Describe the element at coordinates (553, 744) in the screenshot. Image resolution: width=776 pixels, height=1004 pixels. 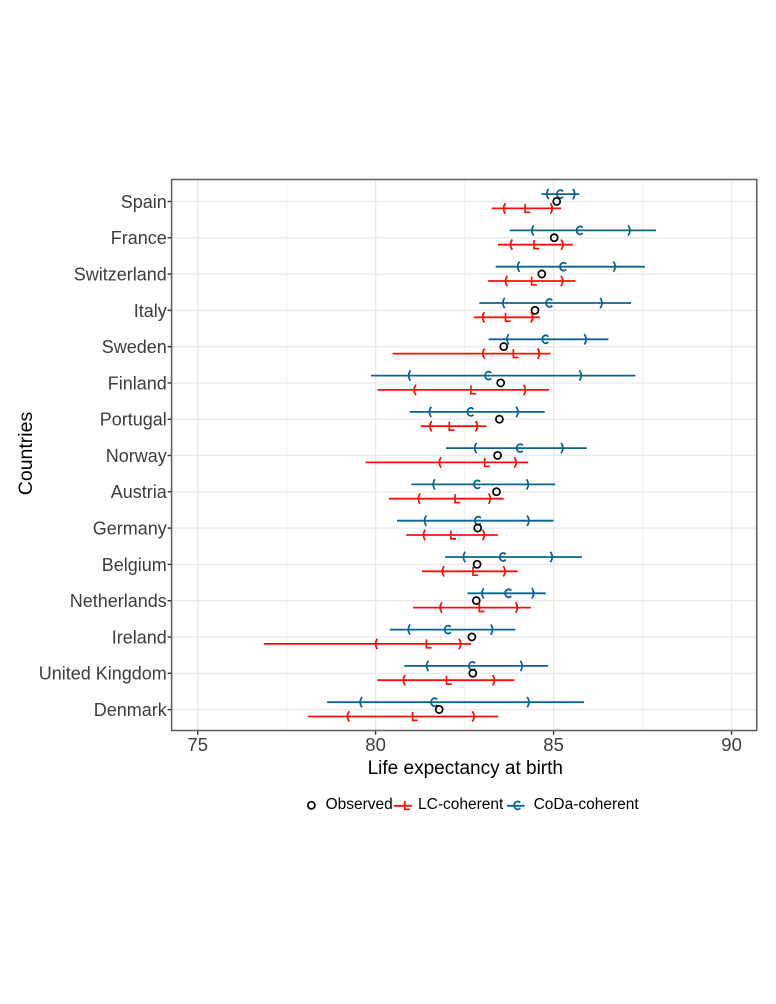
I see `svg-text: 85` at that location.